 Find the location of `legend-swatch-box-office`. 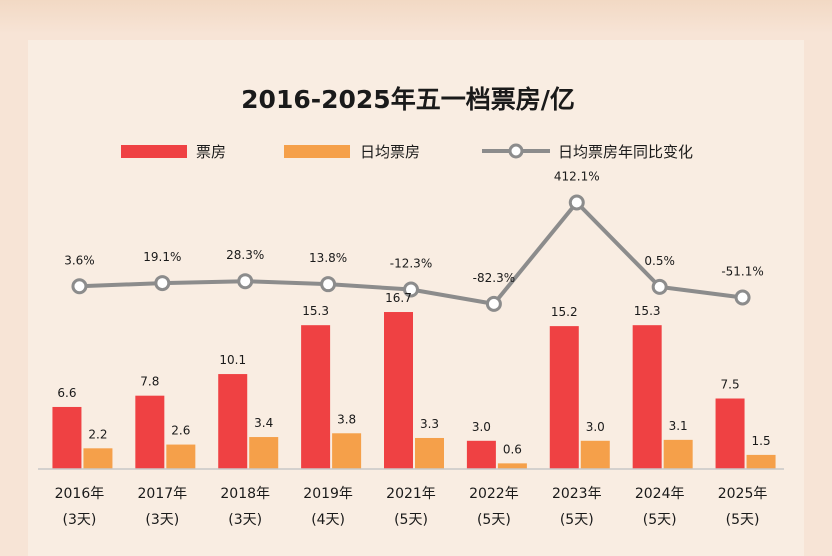

legend-swatch-box-office is located at coordinates (154, 151).